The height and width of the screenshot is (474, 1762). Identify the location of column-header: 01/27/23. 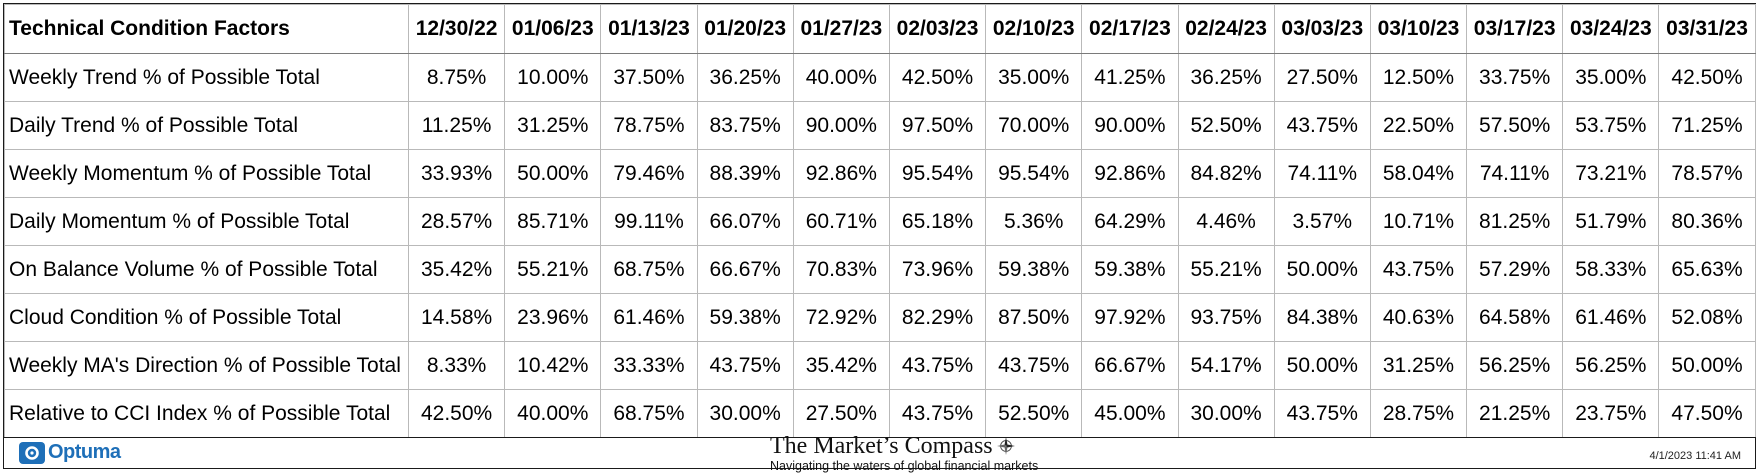
(841, 29).